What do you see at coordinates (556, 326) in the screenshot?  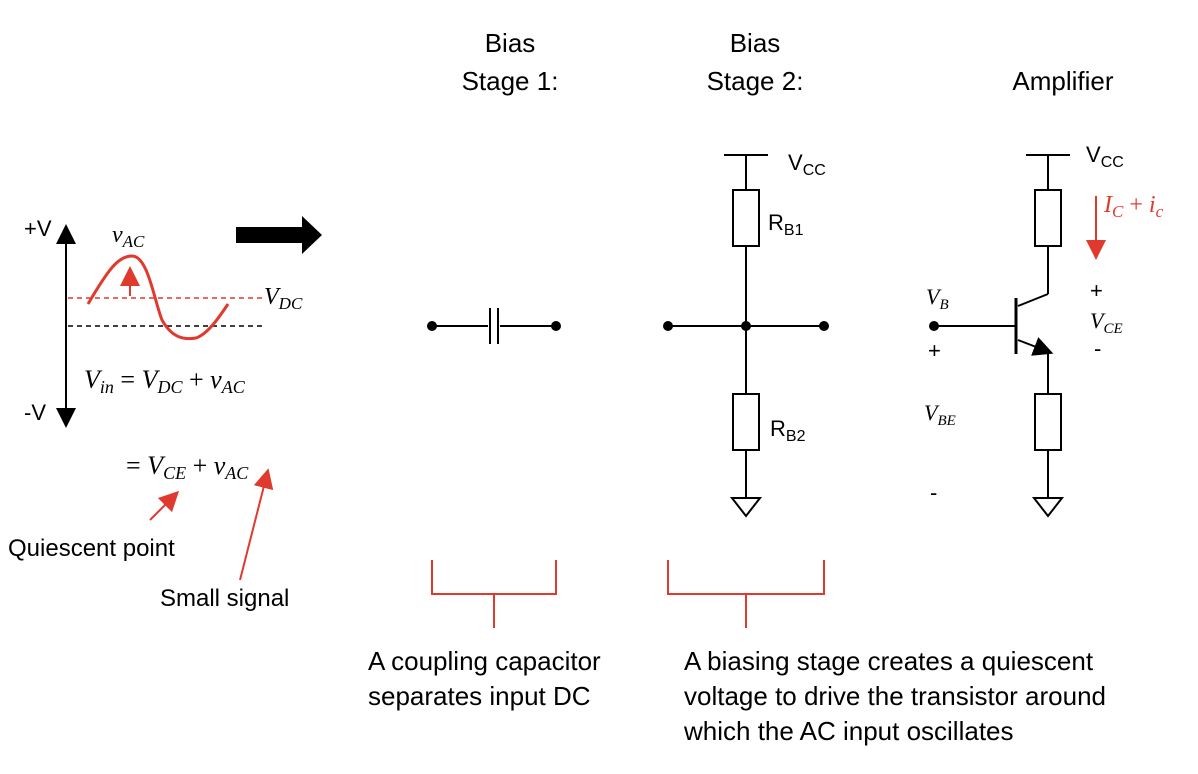 I see `cap-right-node` at bounding box center [556, 326].